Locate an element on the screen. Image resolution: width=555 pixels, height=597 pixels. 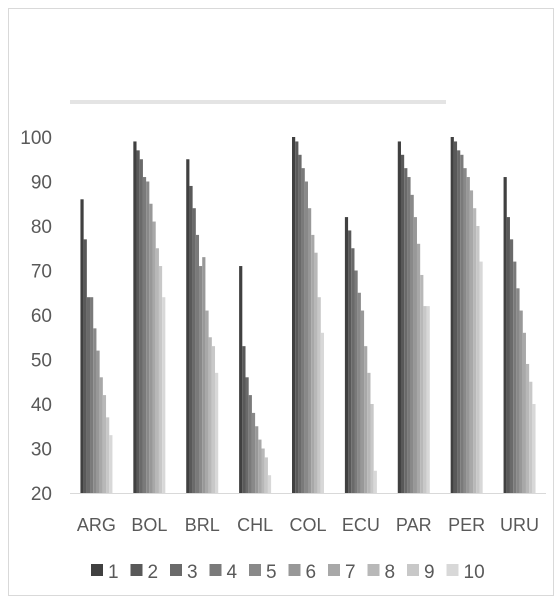
legend-label: 9 is located at coordinates (429, 572).